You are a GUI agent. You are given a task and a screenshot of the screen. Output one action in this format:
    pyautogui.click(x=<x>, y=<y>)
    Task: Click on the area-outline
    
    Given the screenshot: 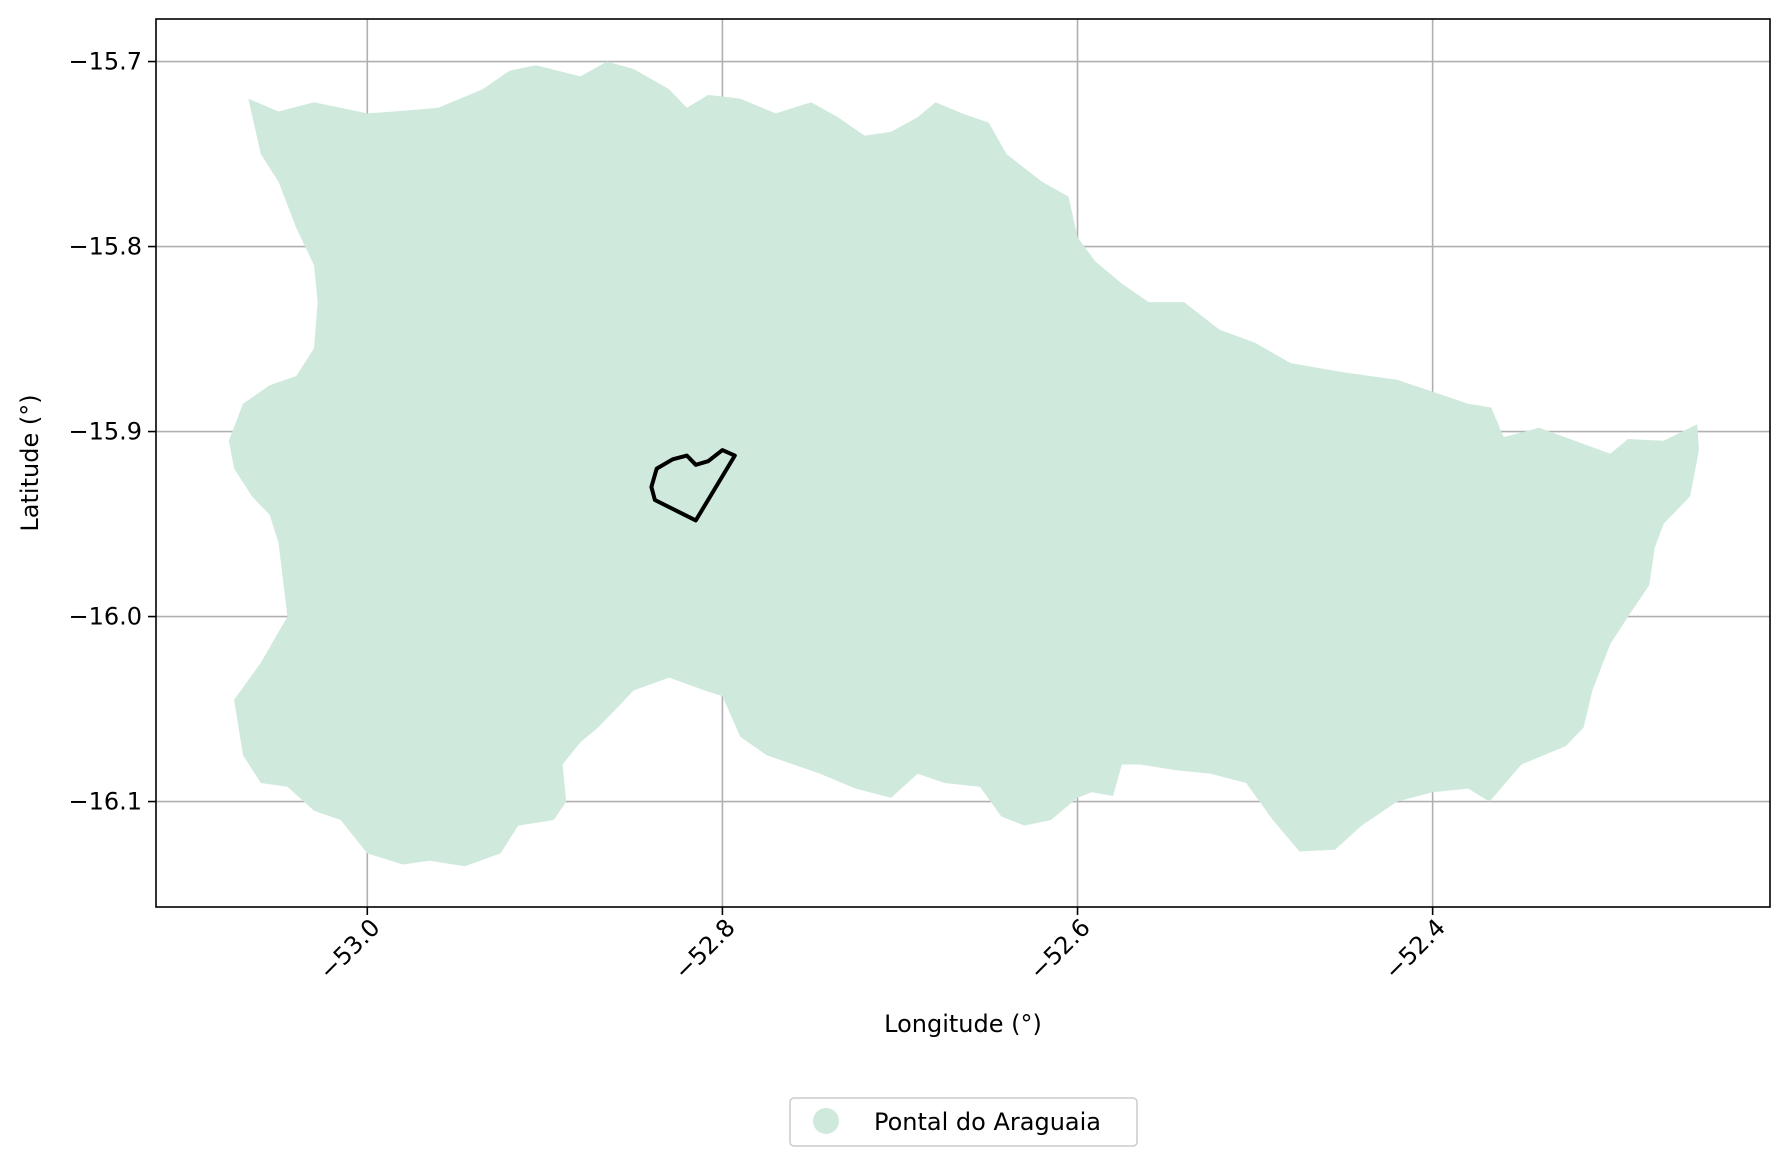 What is the action you would take?
    pyautogui.click(x=693, y=485)
    